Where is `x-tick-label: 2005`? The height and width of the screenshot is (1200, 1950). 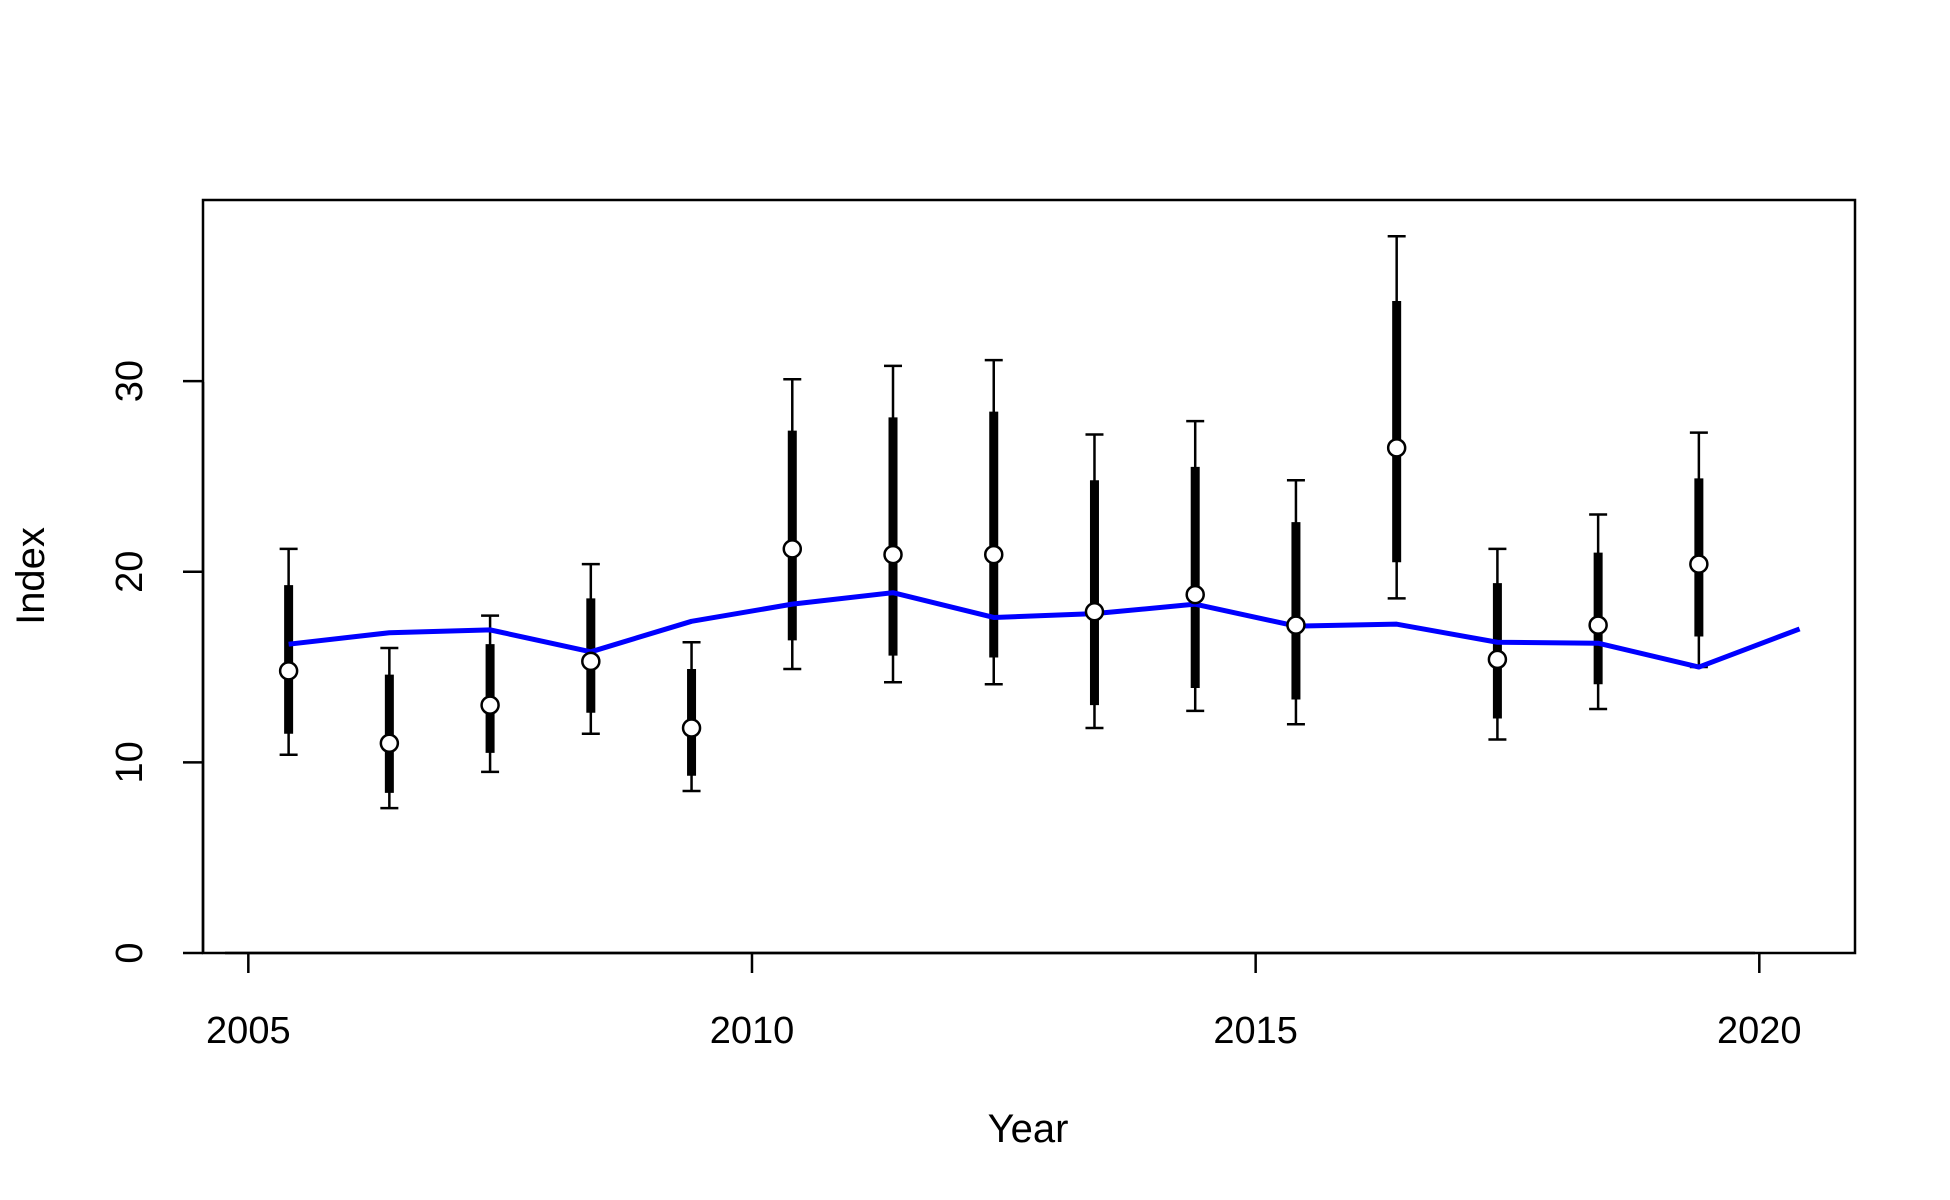
x-tick-label: 2005 is located at coordinates (248, 1031).